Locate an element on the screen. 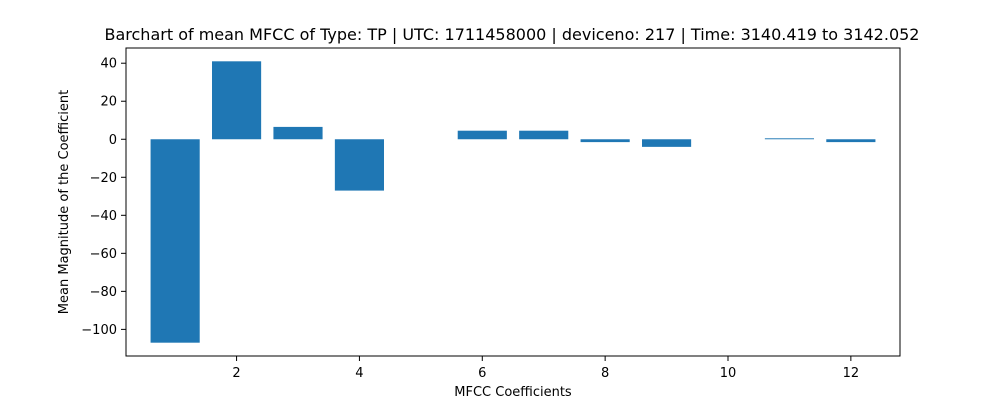 The height and width of the screenshot is (400, 1000). y-tick-label: 0 is located at coordinates (113, 140).